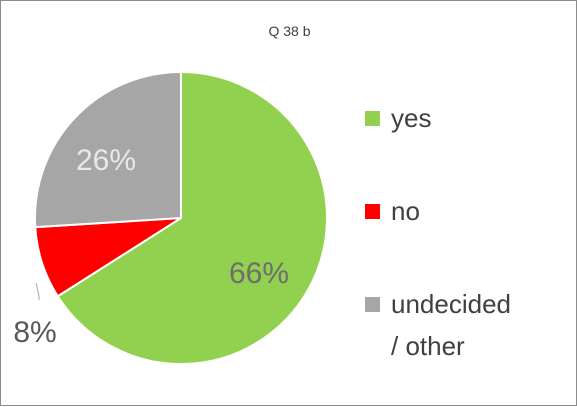 The height and width of the screenshot is (407, 577). What do you see at coordinates (34, 332) in the screenshot?
I see `pie-data-label-1: 8%` at bounding box center [34, 332].